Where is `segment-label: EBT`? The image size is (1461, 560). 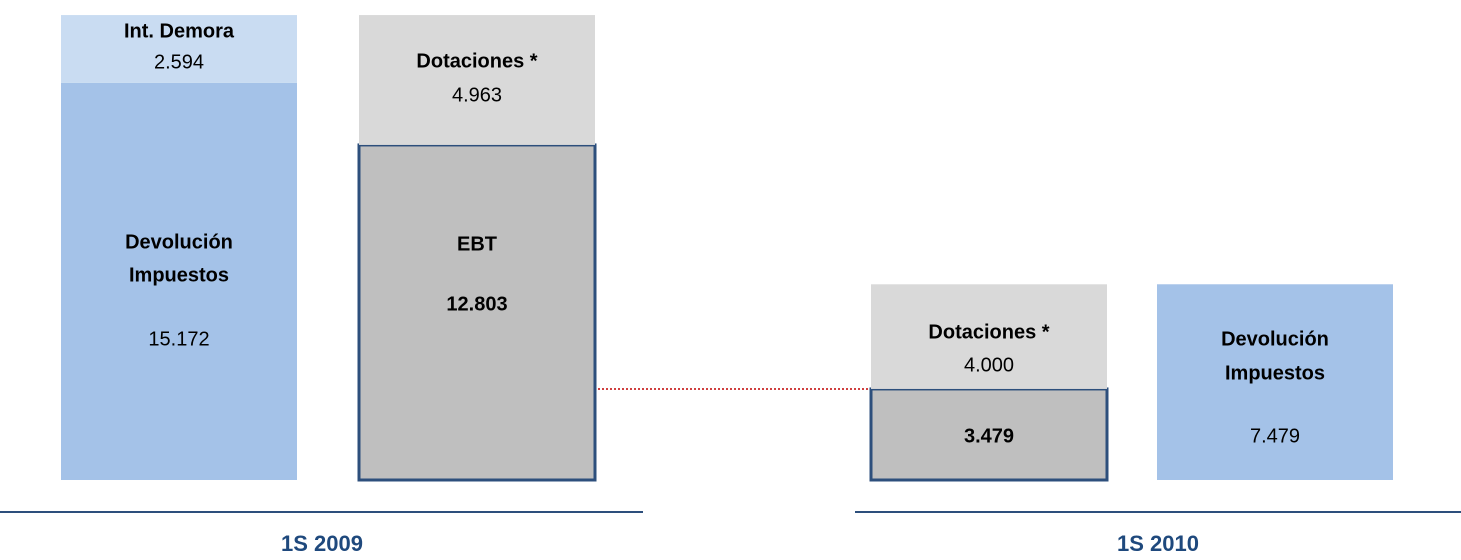
segment-label: EBT is located at coordinates (477, 244).